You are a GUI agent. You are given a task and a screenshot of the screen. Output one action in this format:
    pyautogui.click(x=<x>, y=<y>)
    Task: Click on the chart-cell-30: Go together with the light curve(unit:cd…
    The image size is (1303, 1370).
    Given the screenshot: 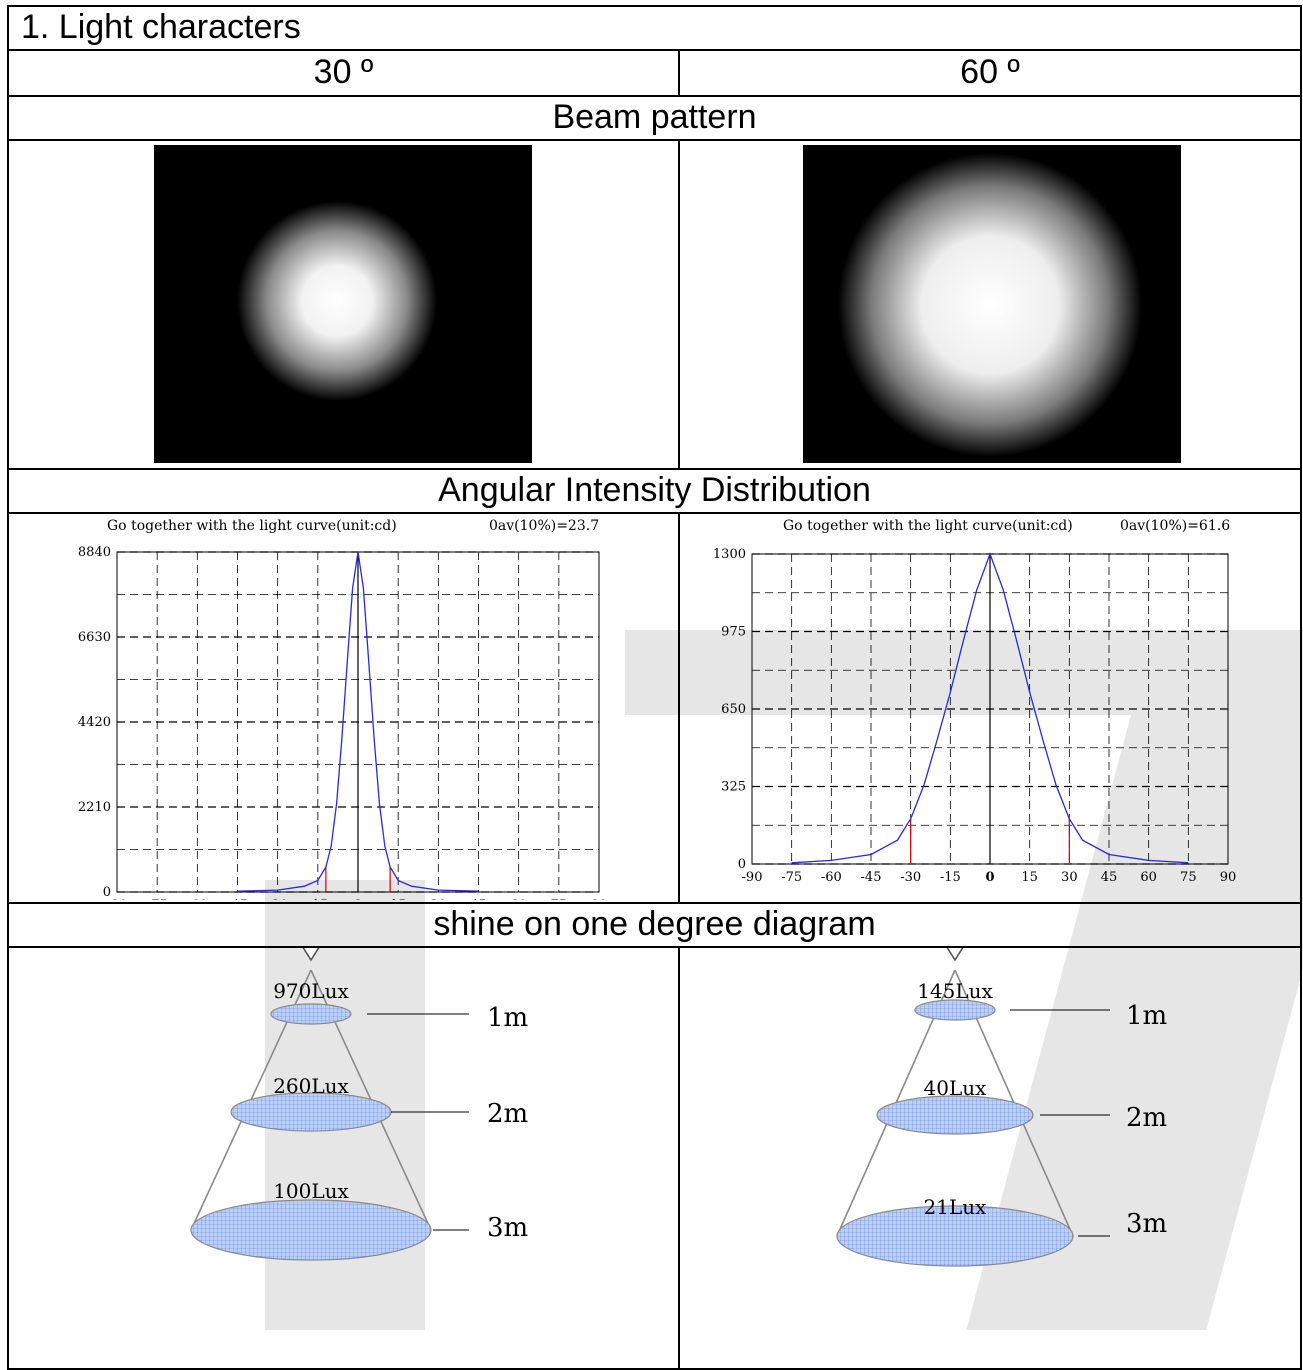 What is the action you would take?
    pyautogui.click(x=343, y=708)
    